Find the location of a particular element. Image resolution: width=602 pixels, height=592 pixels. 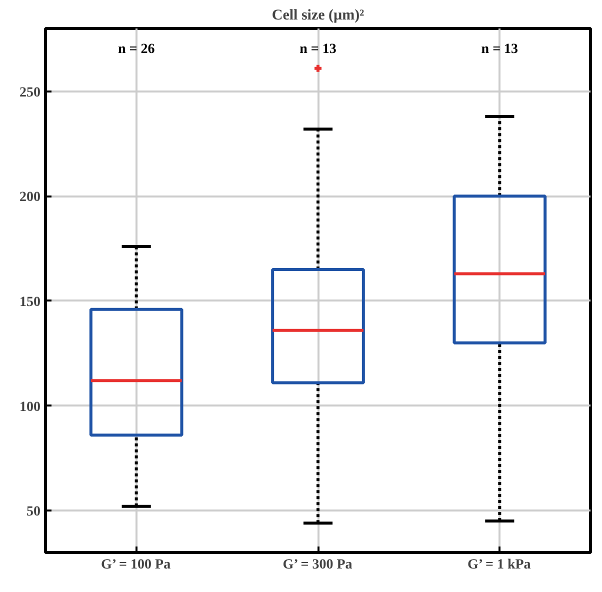

annotation: n = 26 is located at coordinates (136, 49).